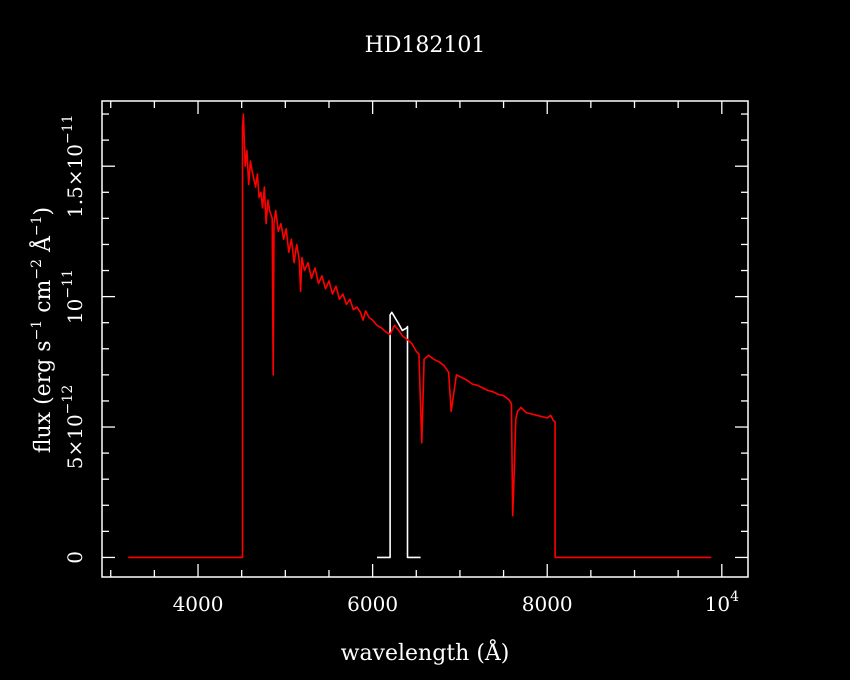 Image resolution: width=850 pixels, height=680 pixels. I want to click on x-tick-label: 4000, so click(198, 604).